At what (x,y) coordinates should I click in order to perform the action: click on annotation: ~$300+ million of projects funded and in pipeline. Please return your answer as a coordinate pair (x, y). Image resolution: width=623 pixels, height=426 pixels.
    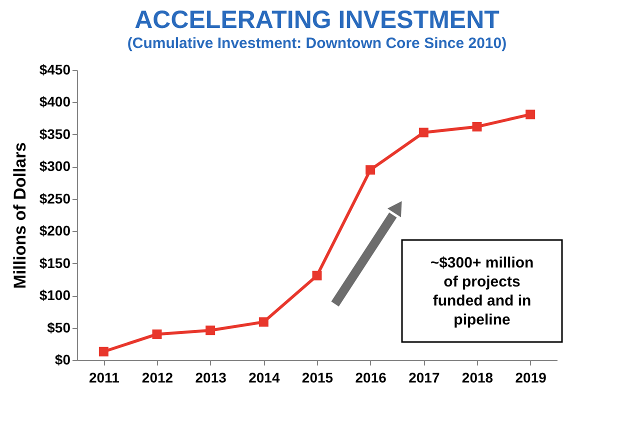
    Looking at the image, I should click on (482, 291).